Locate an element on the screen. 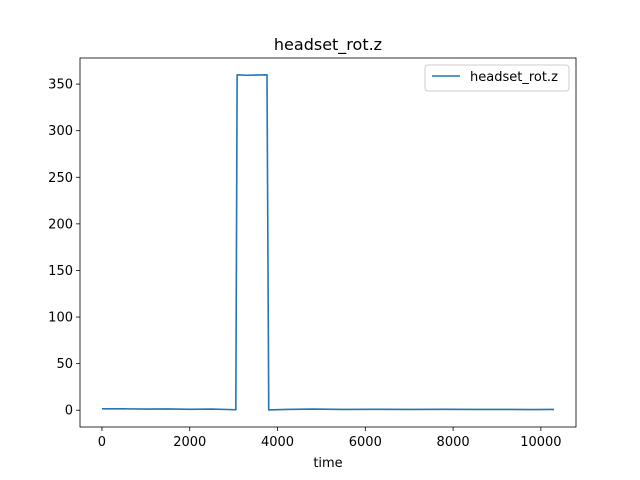 Image resolution: width=640 pixels, height=480 pixels. x-axis: 0 2000 4000 6000 8000 10000 is located at coordinates (330, 438).